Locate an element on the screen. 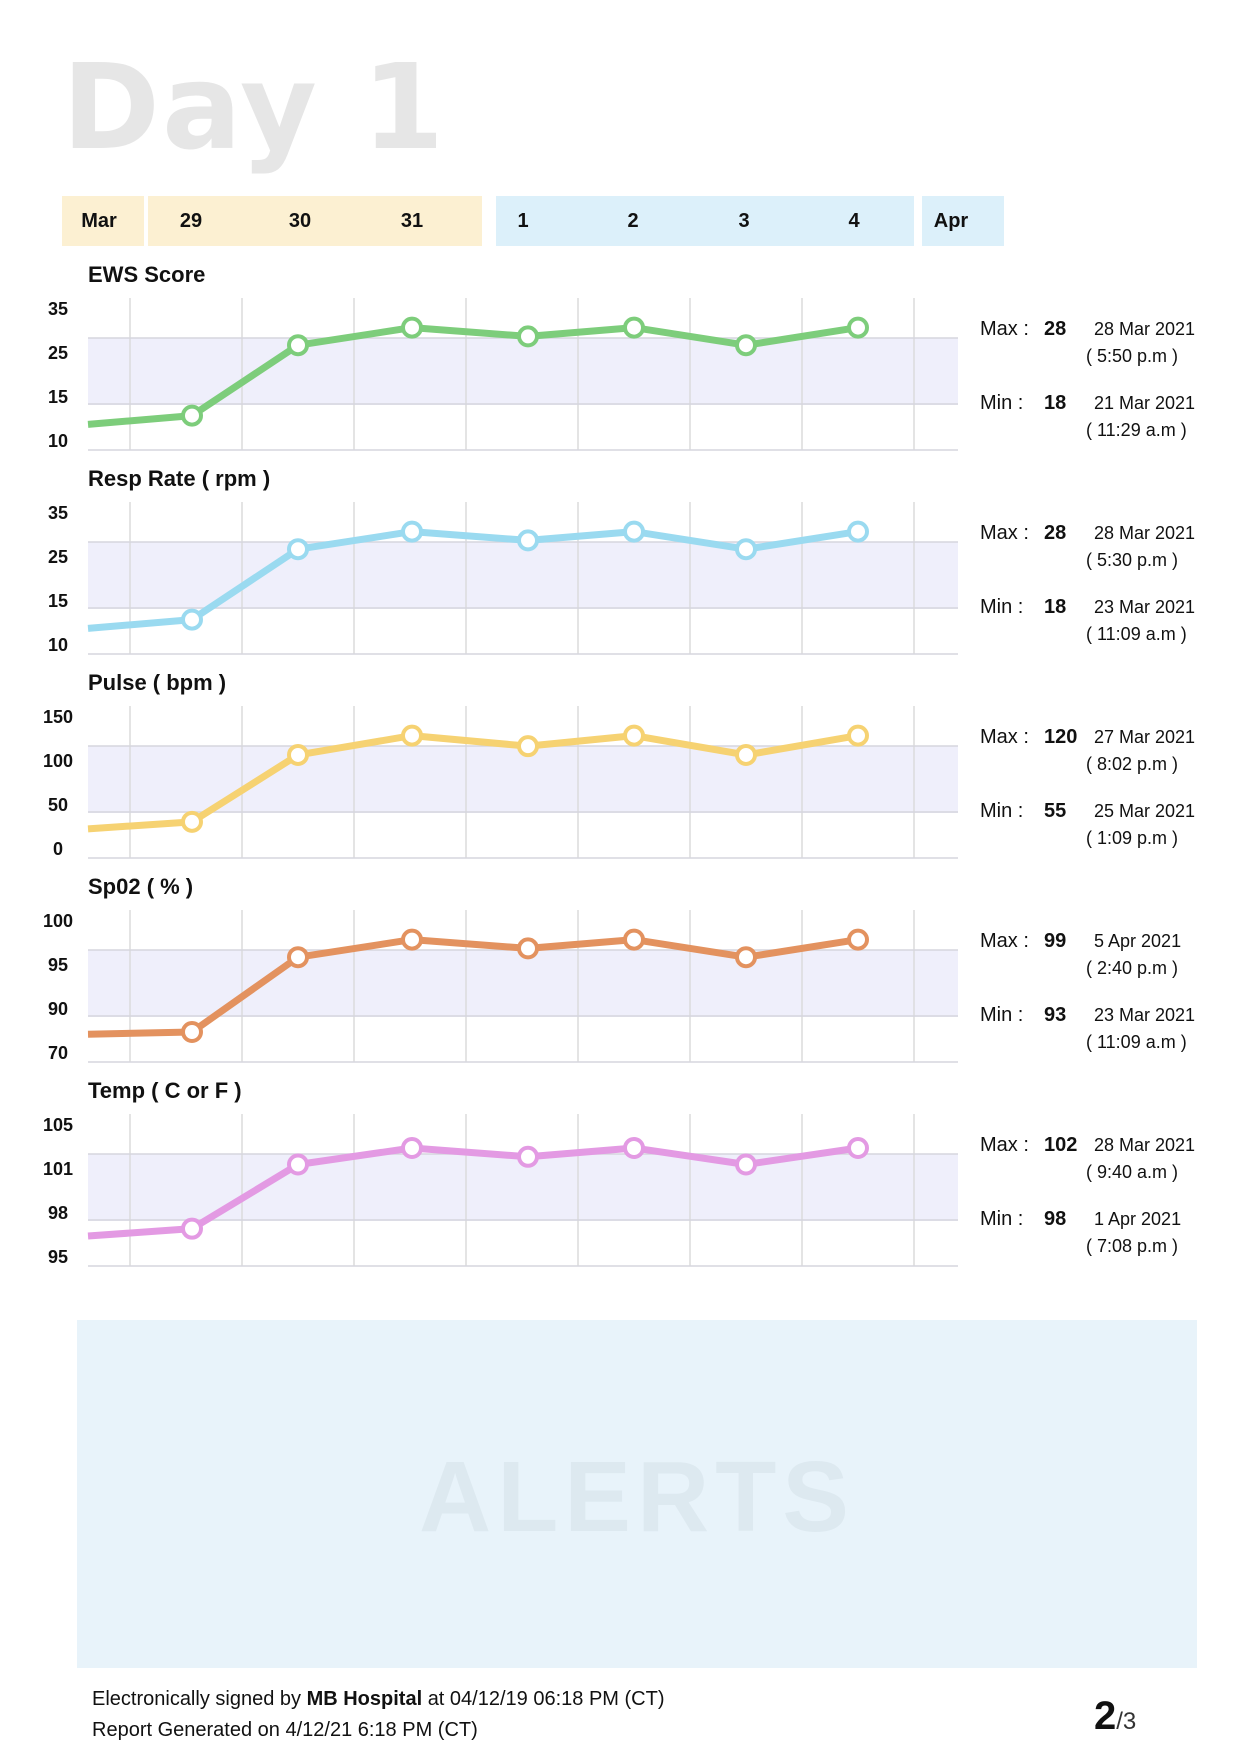  min-time: ( 11:09 a.m ) is located at coordinates (1136, 1042).